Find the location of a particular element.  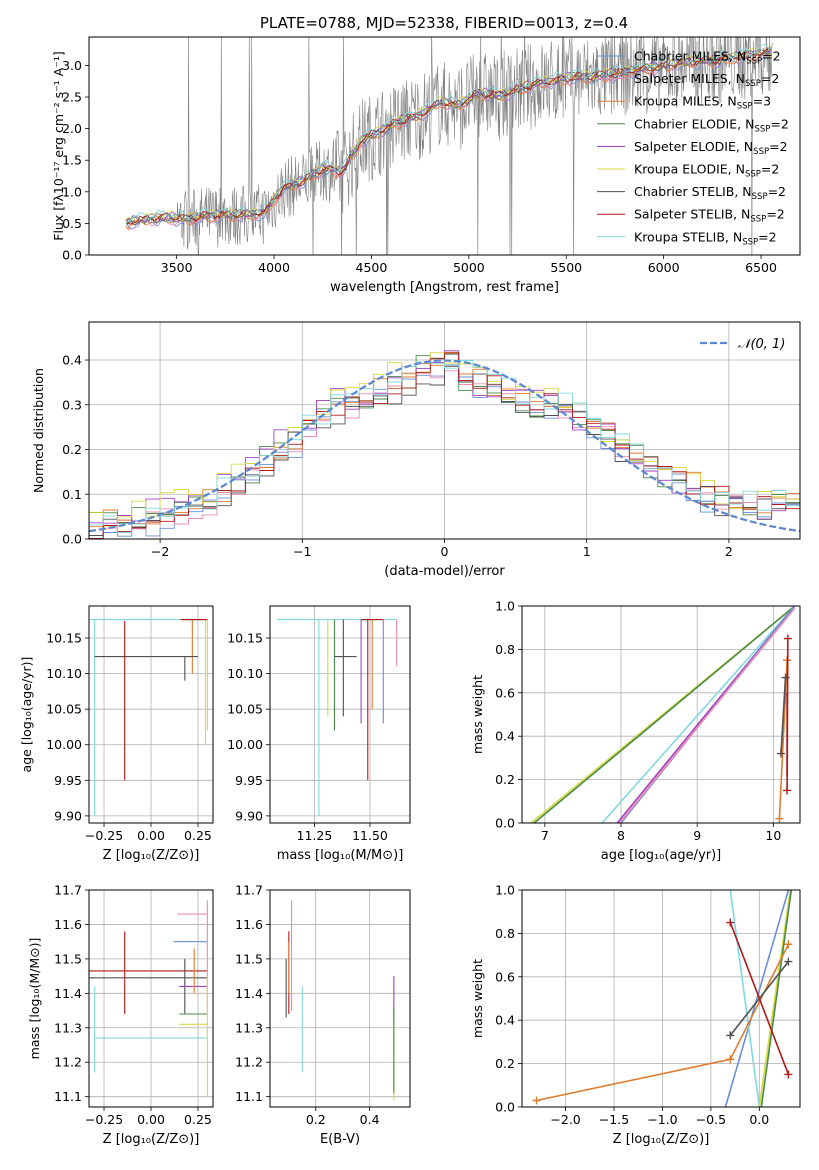

tick-label-x: 4500 is located at coordinates (372, 267).